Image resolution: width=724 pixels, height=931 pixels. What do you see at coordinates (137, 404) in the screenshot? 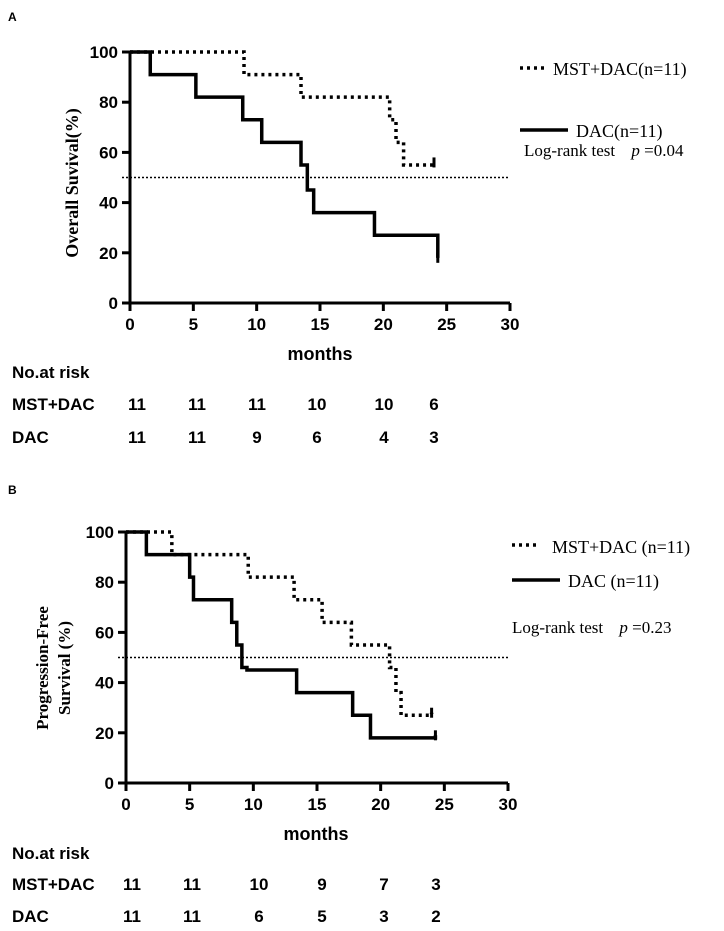
I see `risk-value-a-mst-0: 11` at bounding box center [137, 404].